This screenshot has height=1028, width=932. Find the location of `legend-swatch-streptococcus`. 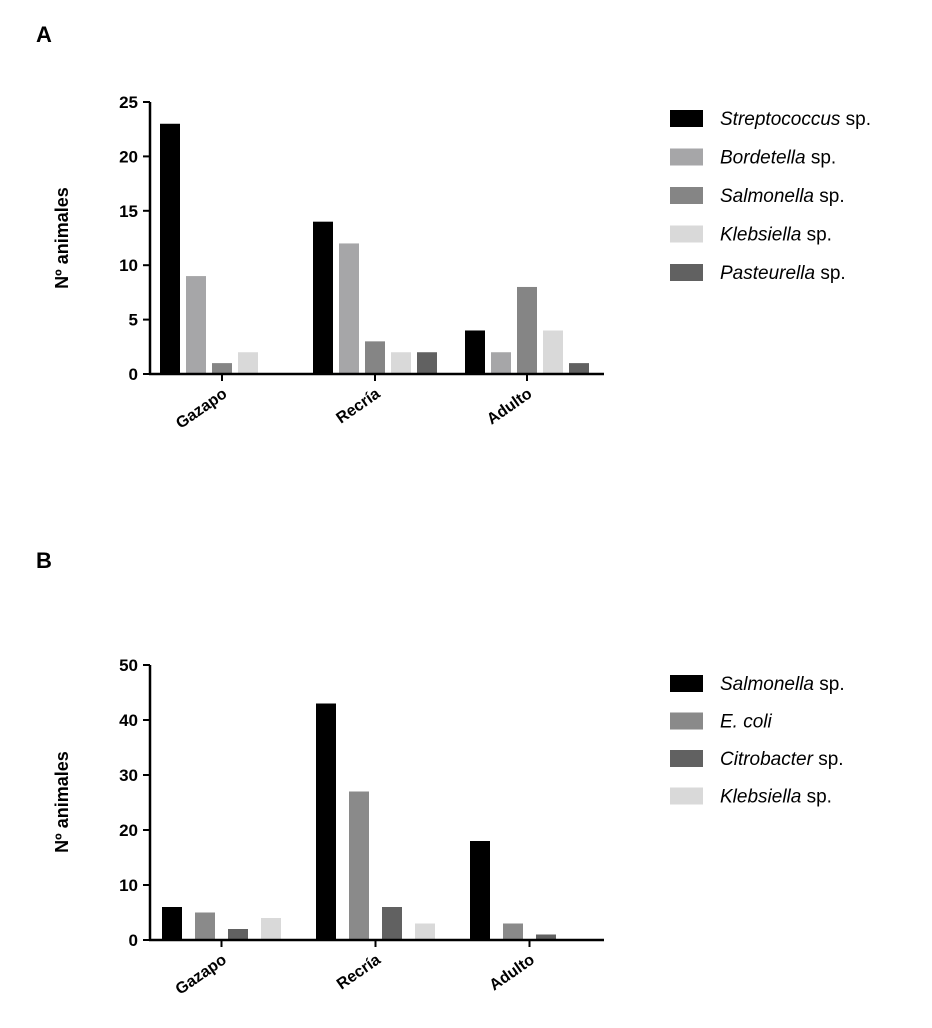

legend-swatch-streptococcus is located at coordinates (686, 118).